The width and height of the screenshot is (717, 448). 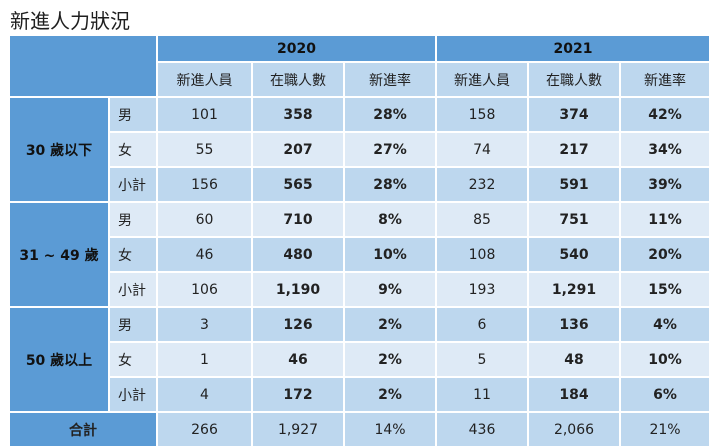 What do you see at coordinates (204, 359) in the screenshot?
I see `table-cell: 1` at bounding box center [204, 359].